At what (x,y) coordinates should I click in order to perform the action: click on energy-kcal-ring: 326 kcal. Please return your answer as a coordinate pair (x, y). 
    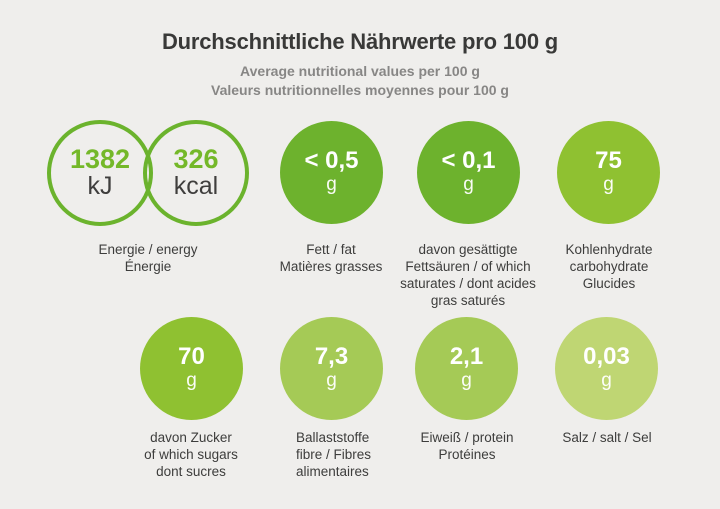
    Looking at the image, I should click on (196, 173).